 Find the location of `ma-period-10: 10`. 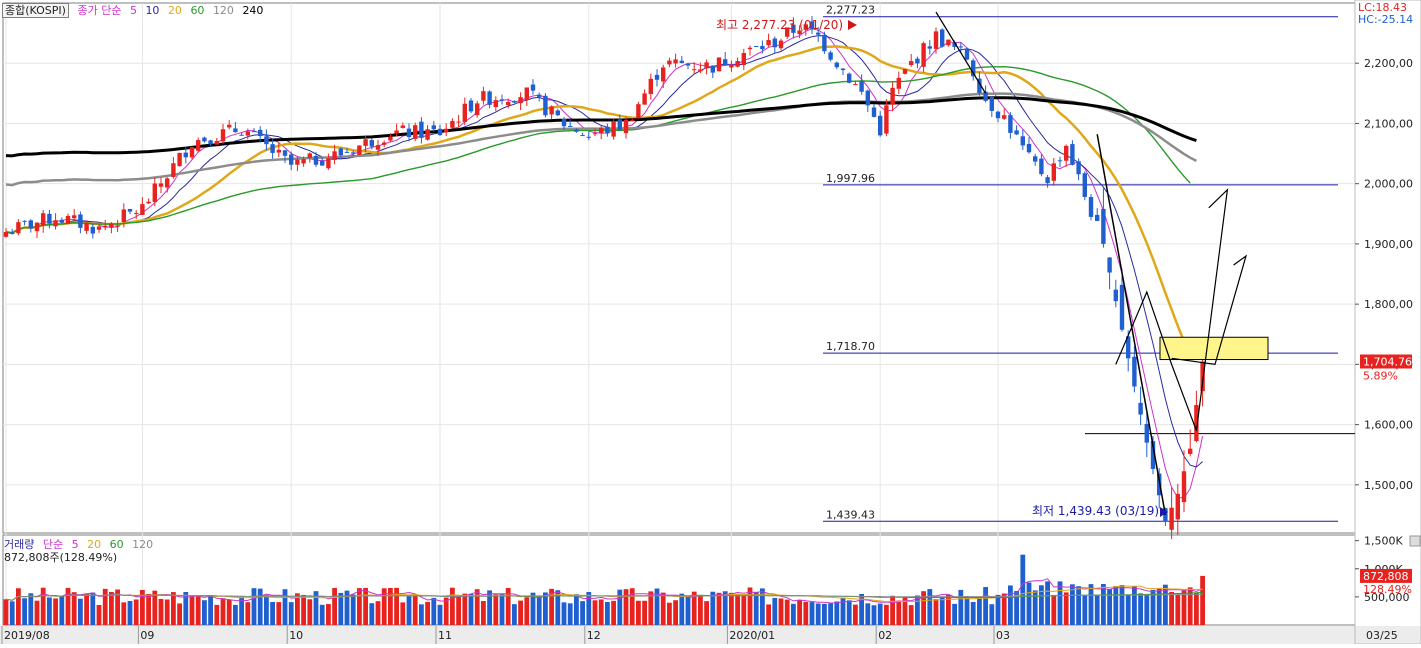

ma-period-10: 10 is located at coordinates (152, 10).